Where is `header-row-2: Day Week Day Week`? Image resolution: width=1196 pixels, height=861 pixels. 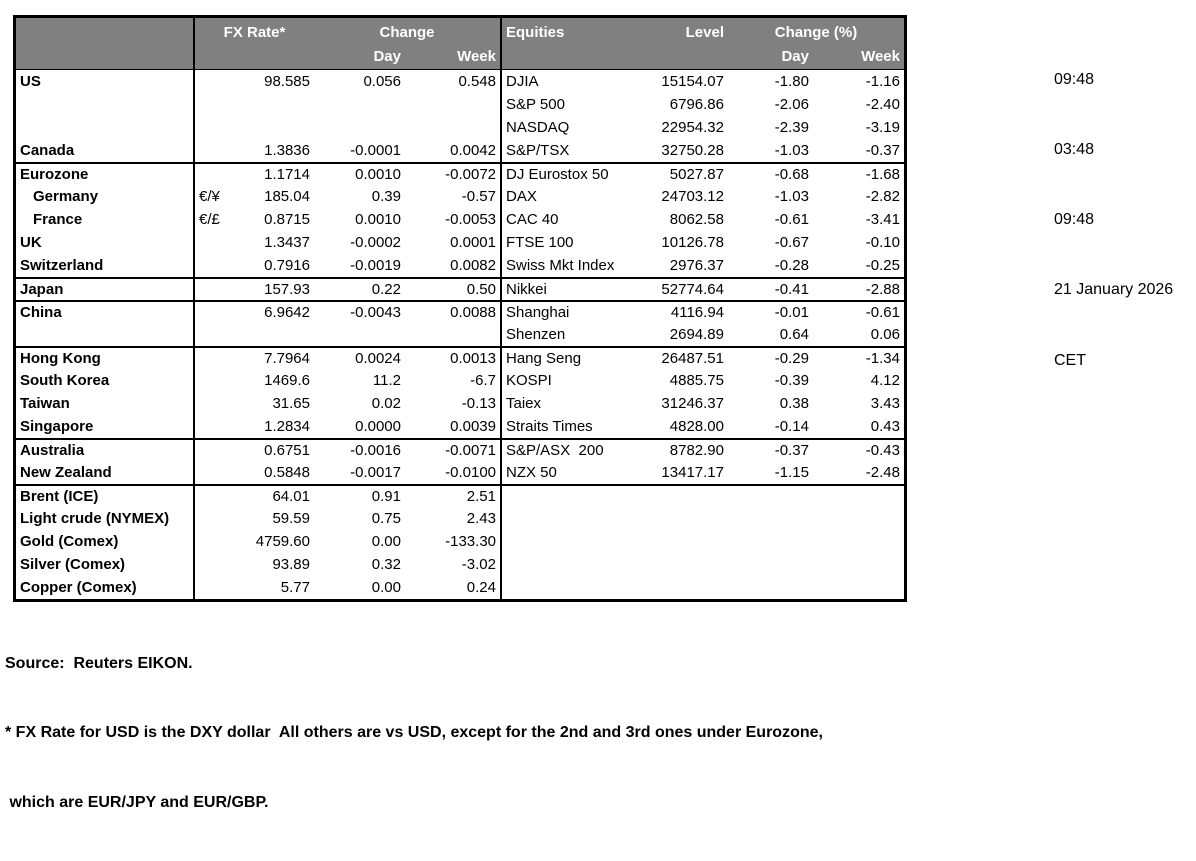
header-row-2: Day Week Day Week is located at coordinates (460, 58).